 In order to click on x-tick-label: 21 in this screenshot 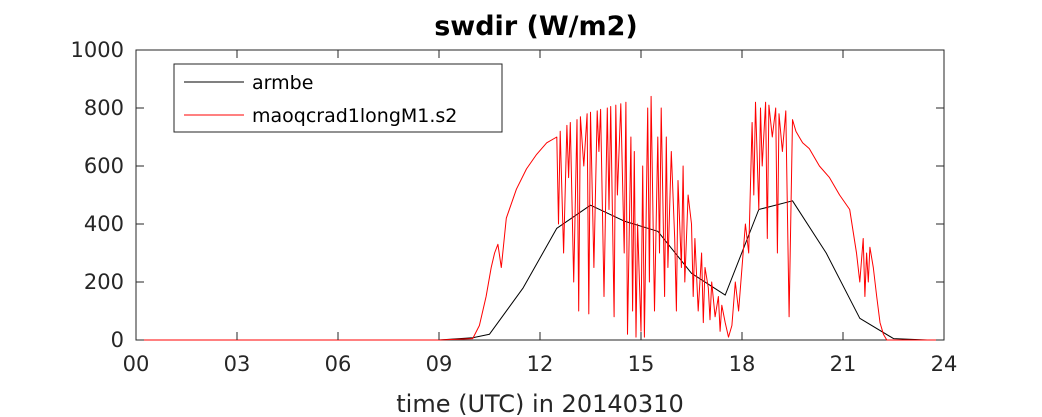, I will do `click(843, 364)`.